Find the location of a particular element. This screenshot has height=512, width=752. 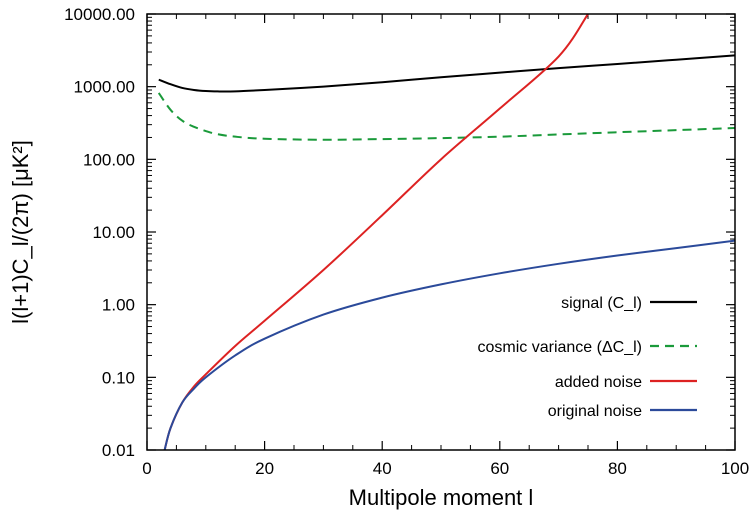

y-tick-label: 10000.00 is located at coordinates (99, 14).